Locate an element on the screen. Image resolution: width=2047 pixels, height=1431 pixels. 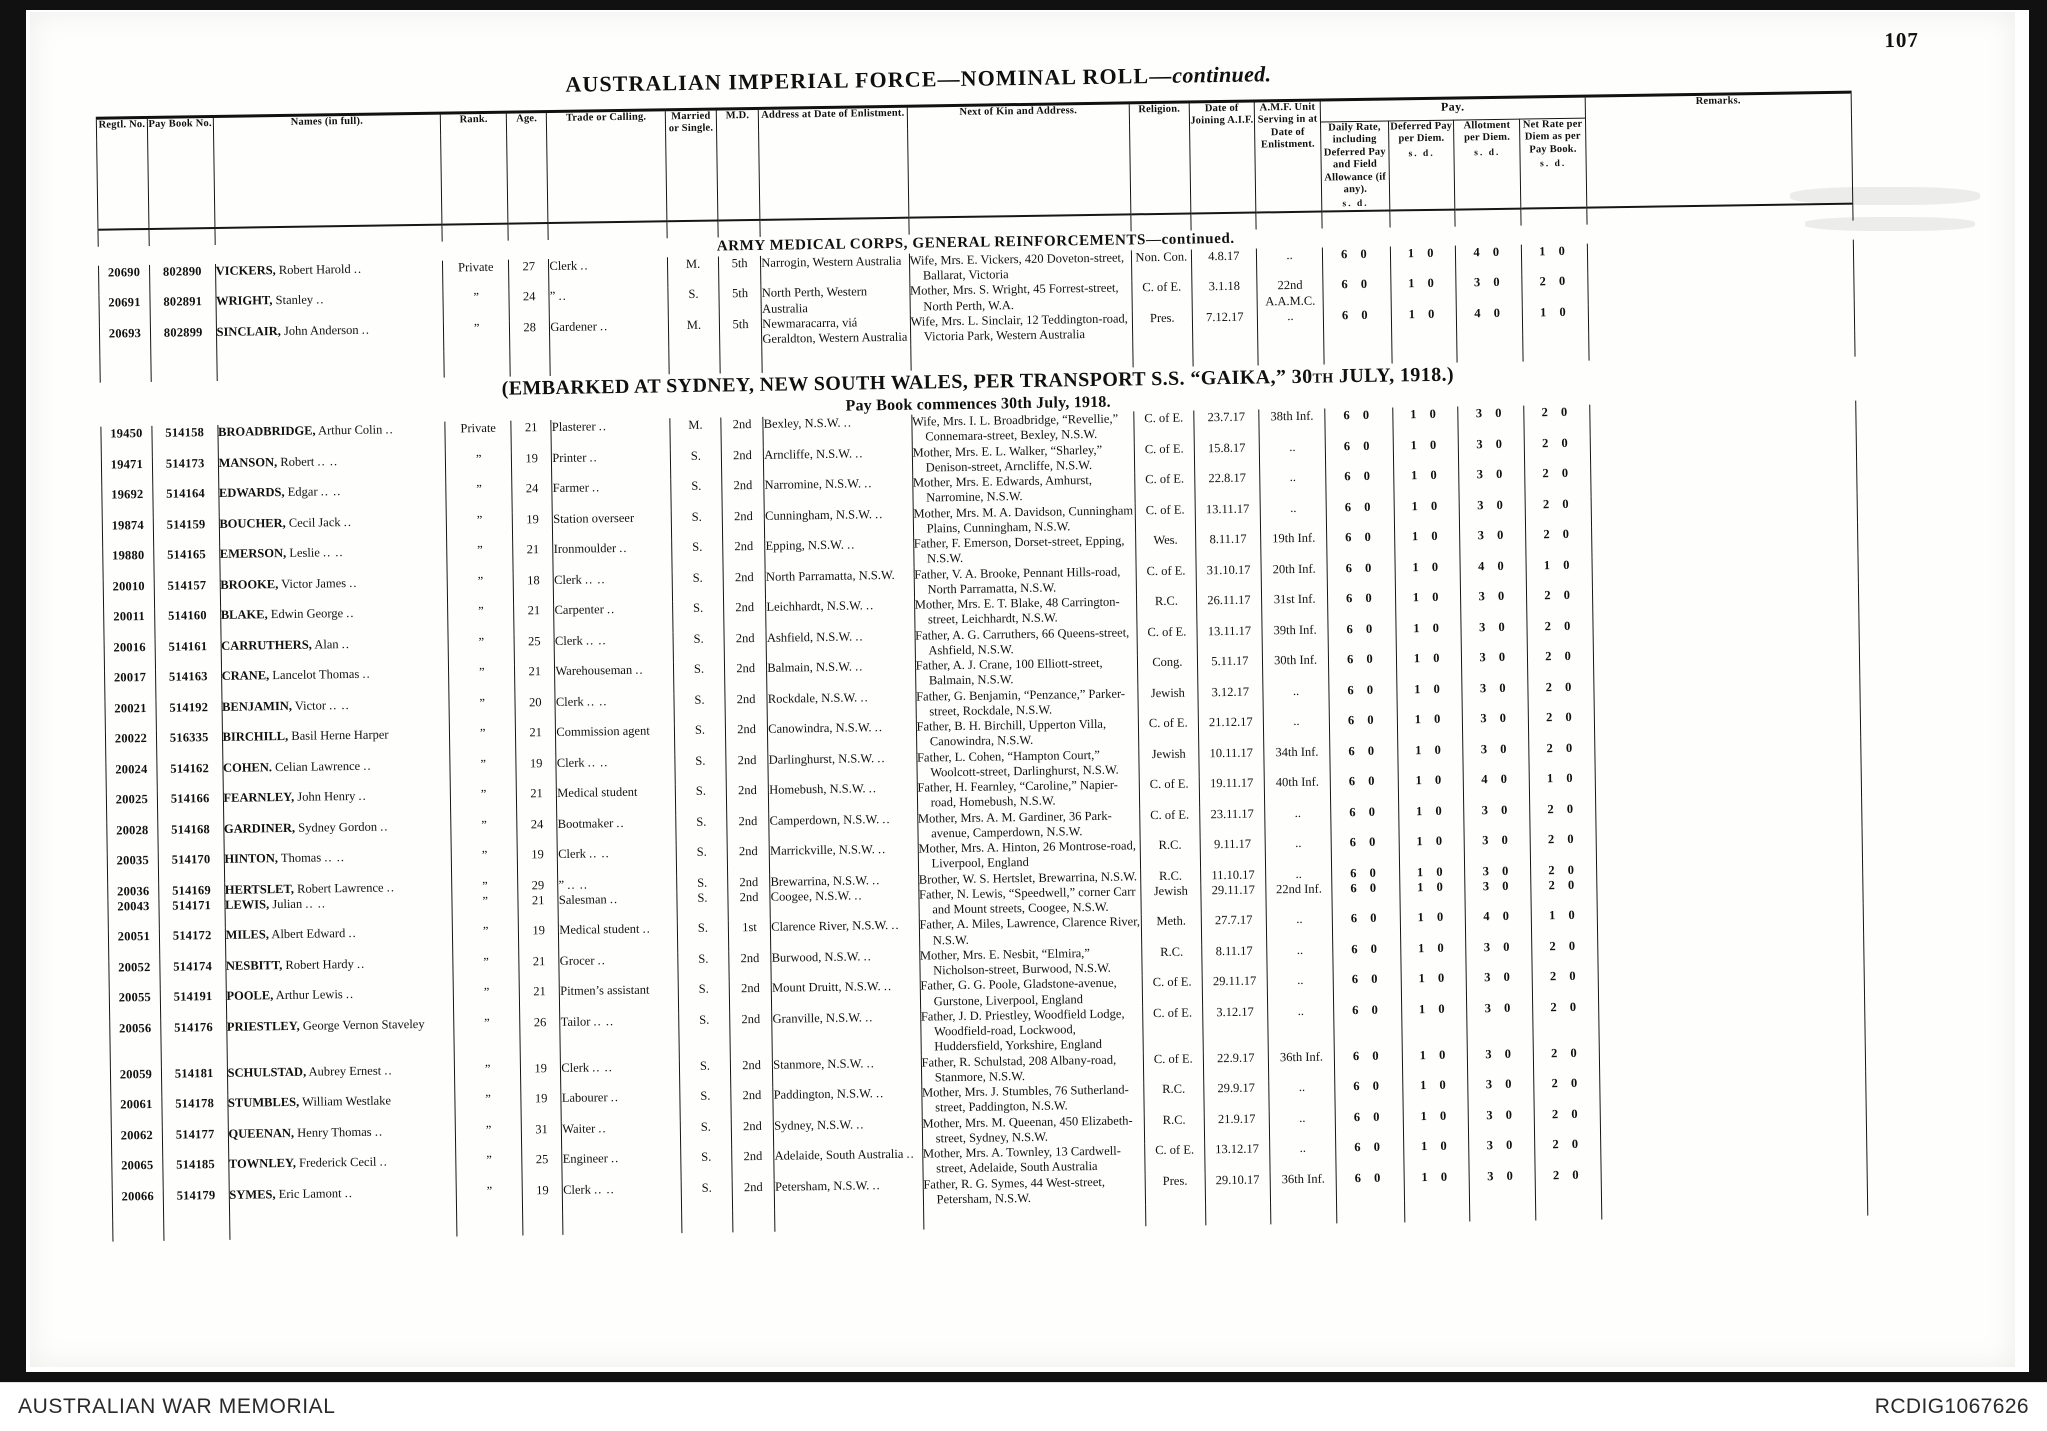
cell-regtl-no: 20065 is located at coordinates (137, 1174).